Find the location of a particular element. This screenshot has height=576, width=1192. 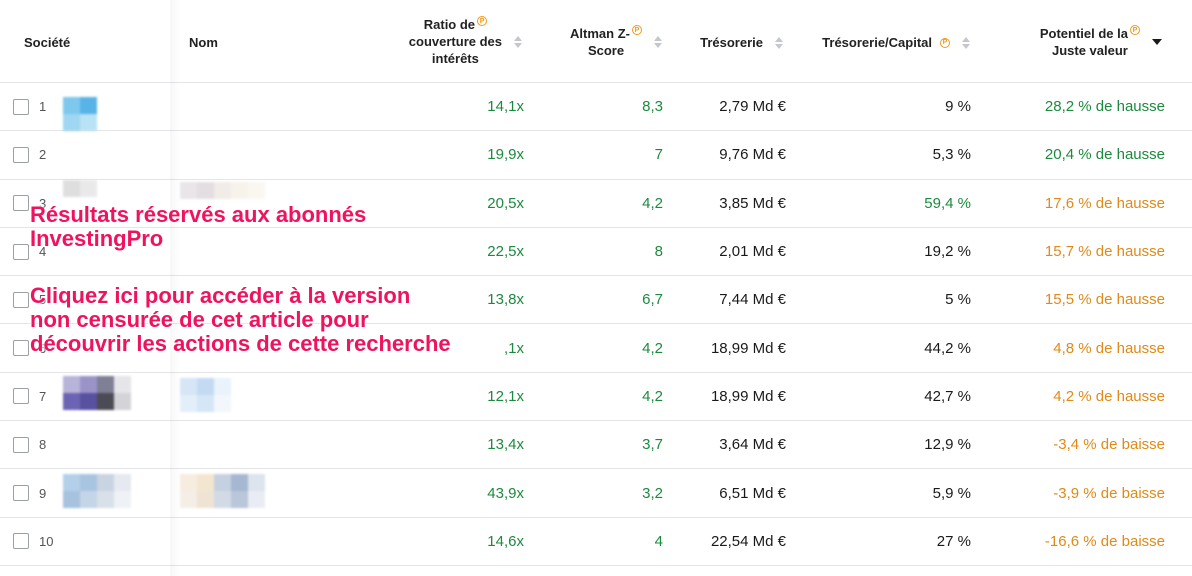

ratio-value: 20,5x is located at coordinates (505, 203).